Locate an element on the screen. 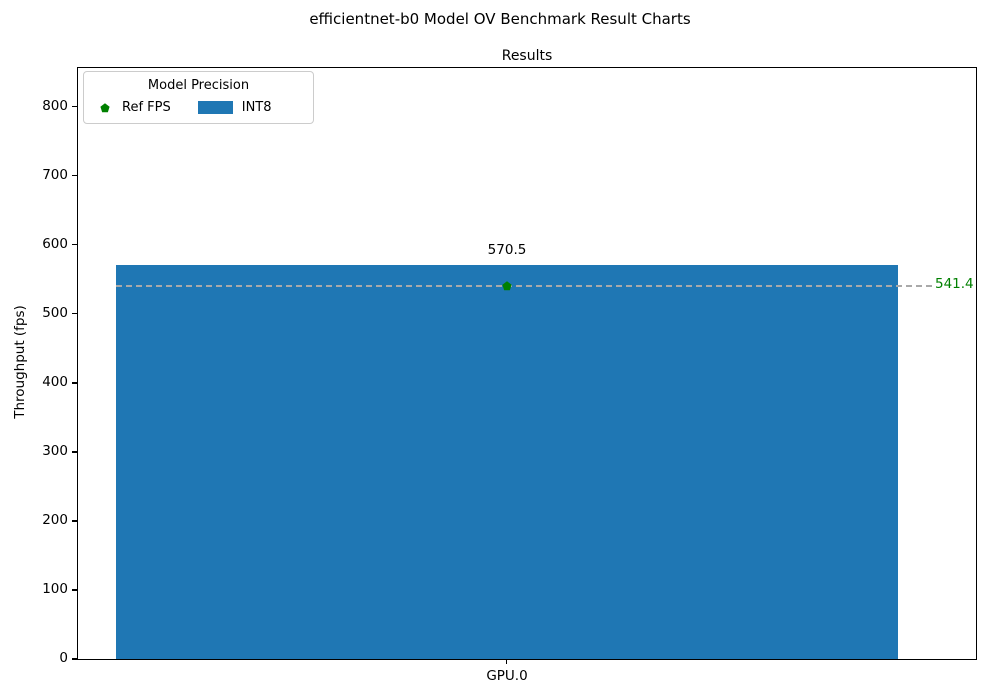  legend-patch-int8 is located at coordinates (215, 107).